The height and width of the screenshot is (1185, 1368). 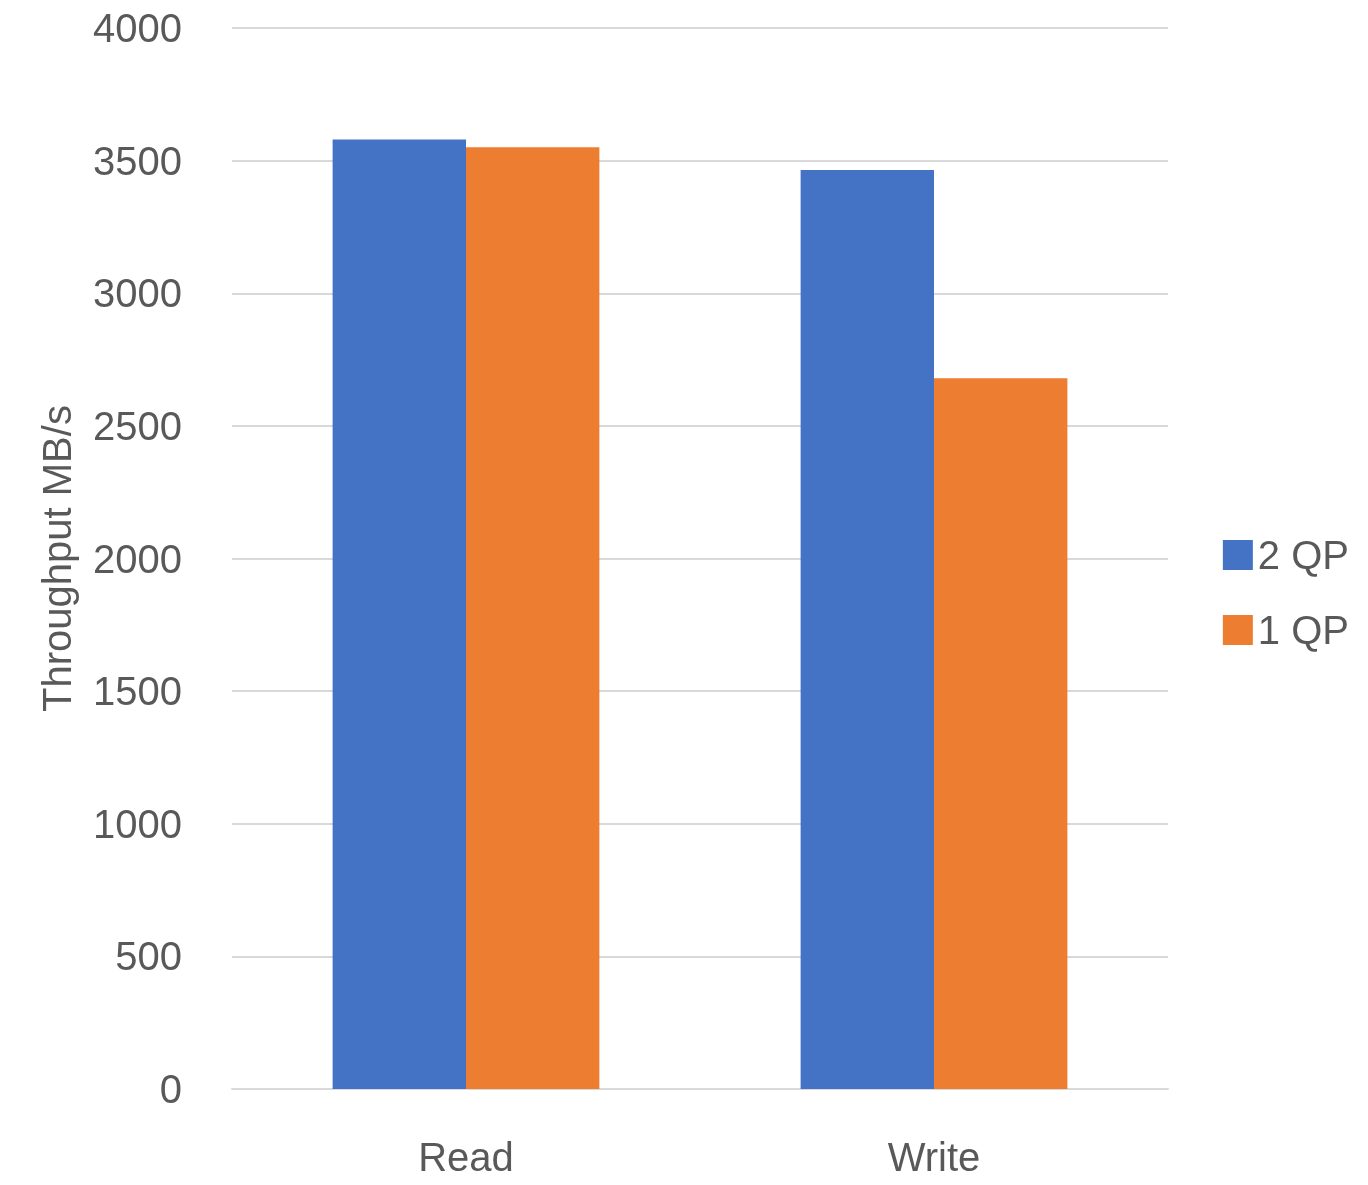 What do you see at coordinates (148, 956) in the screenshot?
I see `y-tick-label: 500` at bounding box center [148, 956].